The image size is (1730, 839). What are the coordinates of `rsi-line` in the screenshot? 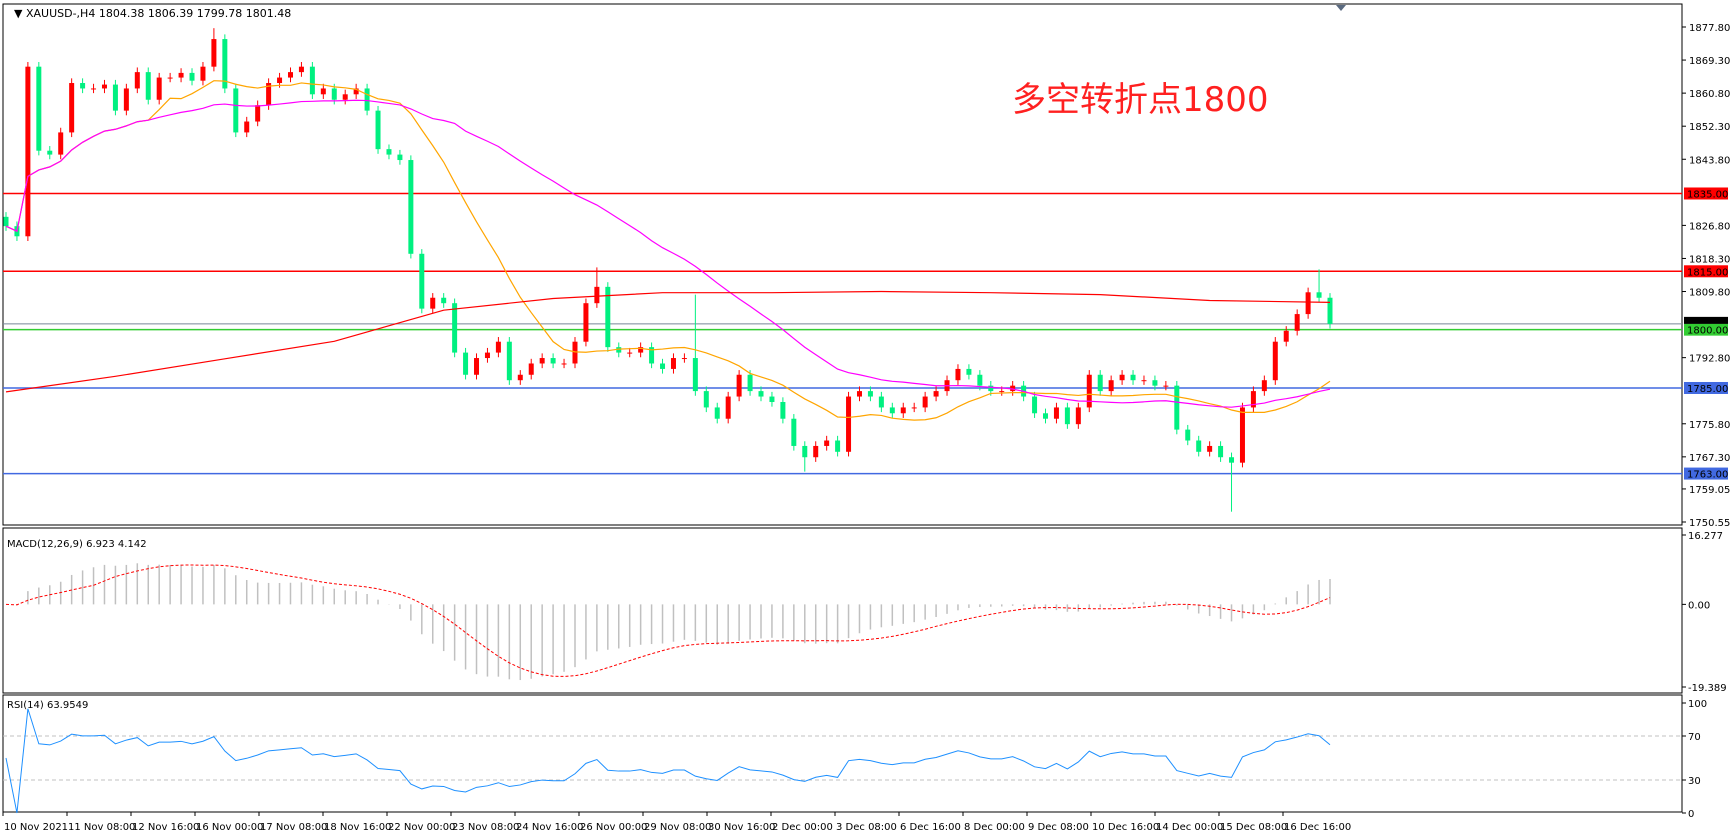 It's located at (668, 761).